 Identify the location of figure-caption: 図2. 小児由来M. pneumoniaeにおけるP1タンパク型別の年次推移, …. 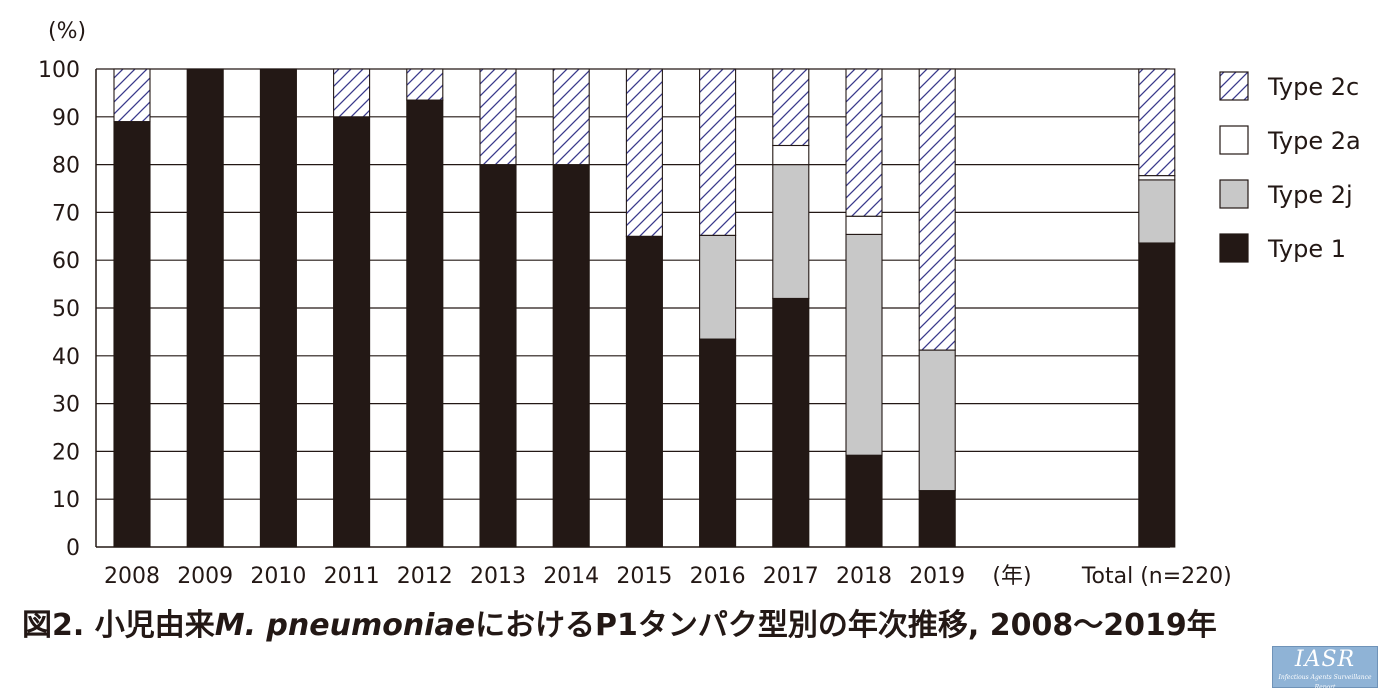
(707, 622).